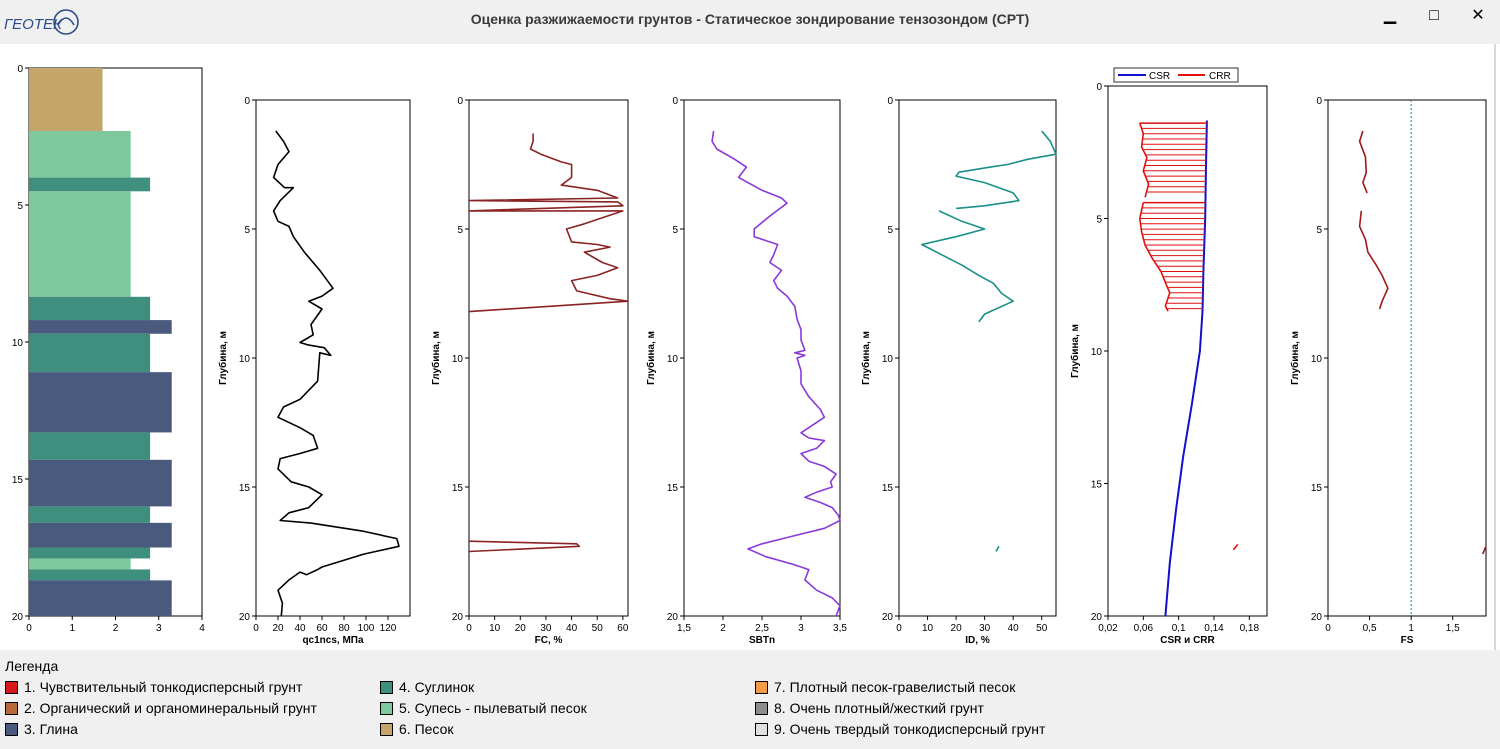 The height and width of the screenshot is (749, 1500). I want to click on legend-label: 3. Глина, so click(51, 729).